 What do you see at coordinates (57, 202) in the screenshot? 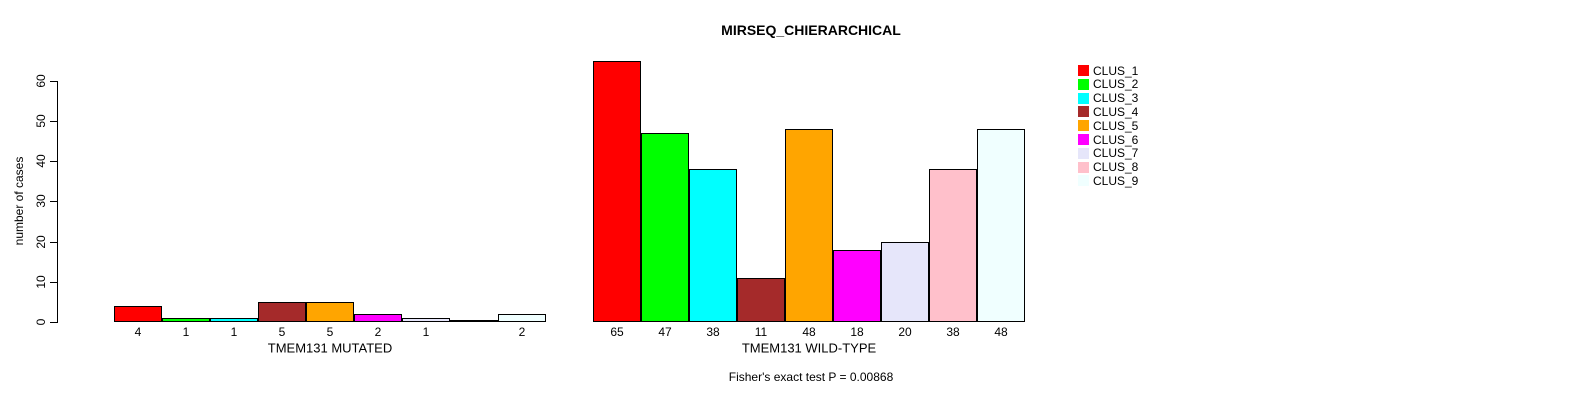
I see `y-axis-line` at bounding box center [57, 202].